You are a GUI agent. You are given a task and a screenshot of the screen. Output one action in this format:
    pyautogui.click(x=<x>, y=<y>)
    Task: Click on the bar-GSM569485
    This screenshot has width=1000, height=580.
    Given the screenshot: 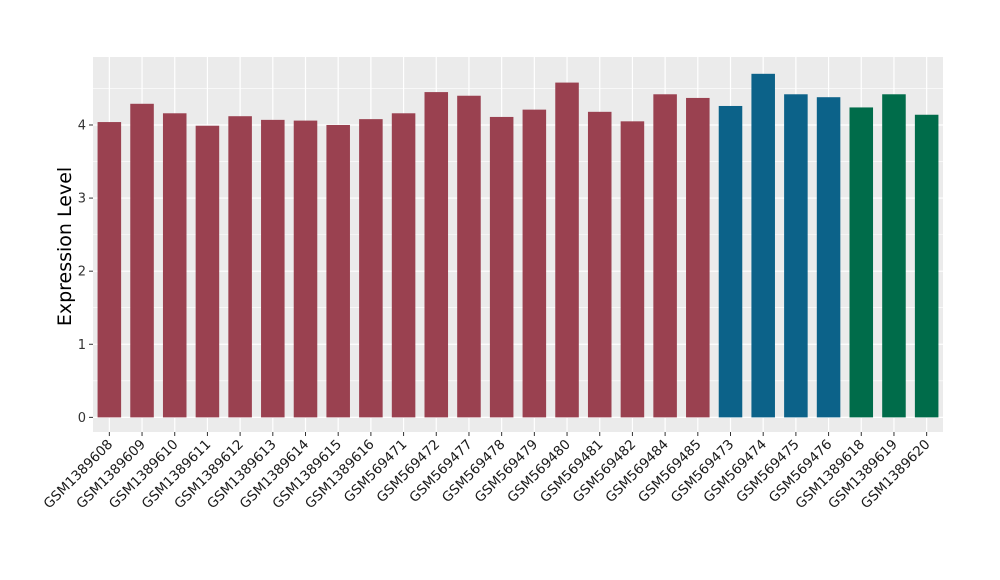 What is the action you would take?
    pyautogui.click(x=698, y=257)
    